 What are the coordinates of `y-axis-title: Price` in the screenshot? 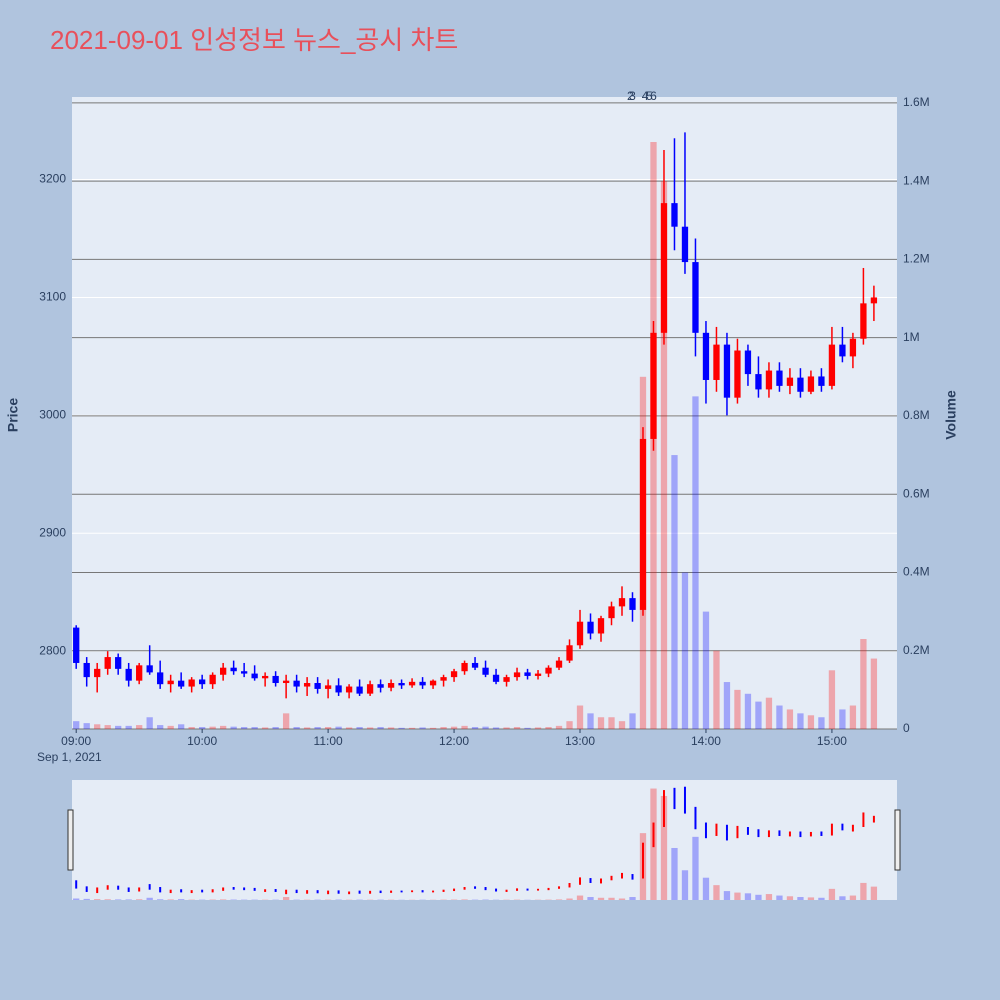 It's located at (13, 415).